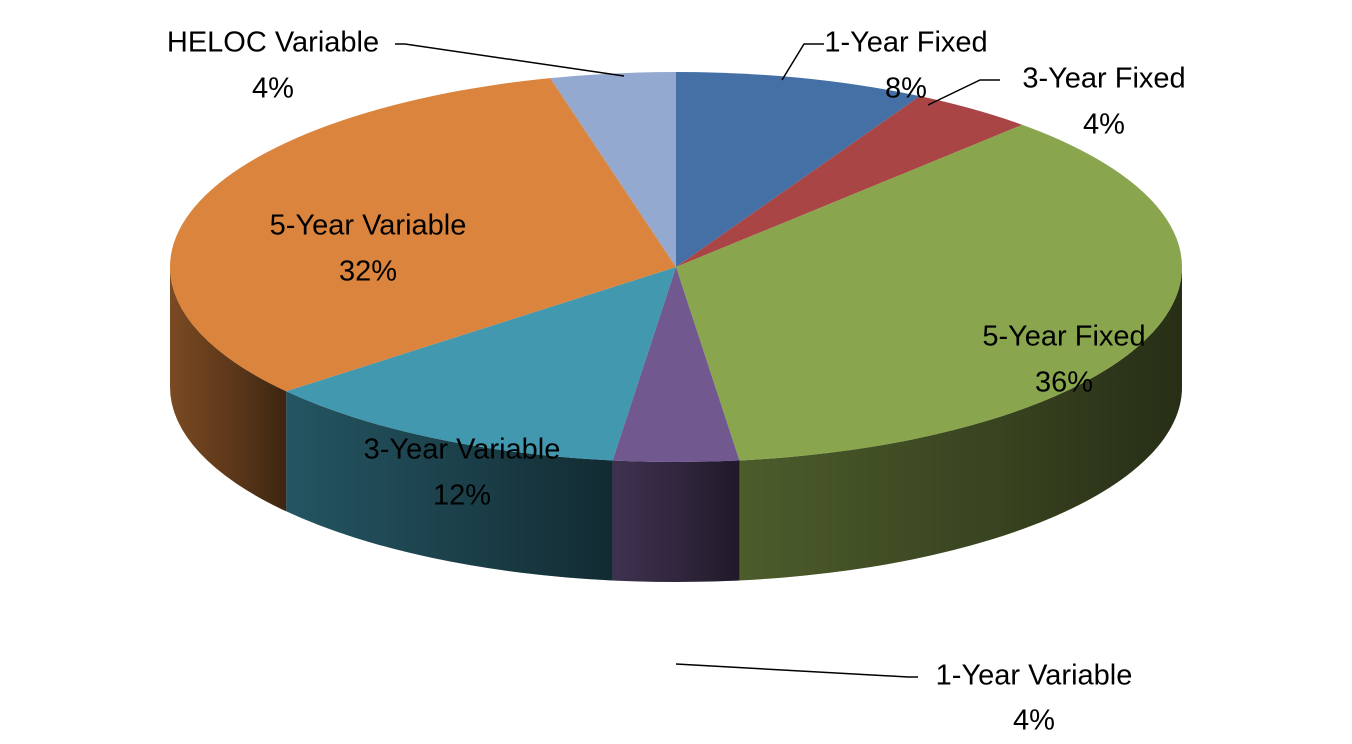 The height and width of the screenshot is (744, 1352). I want to click on slice-heloc-variable, so click(613, 169).